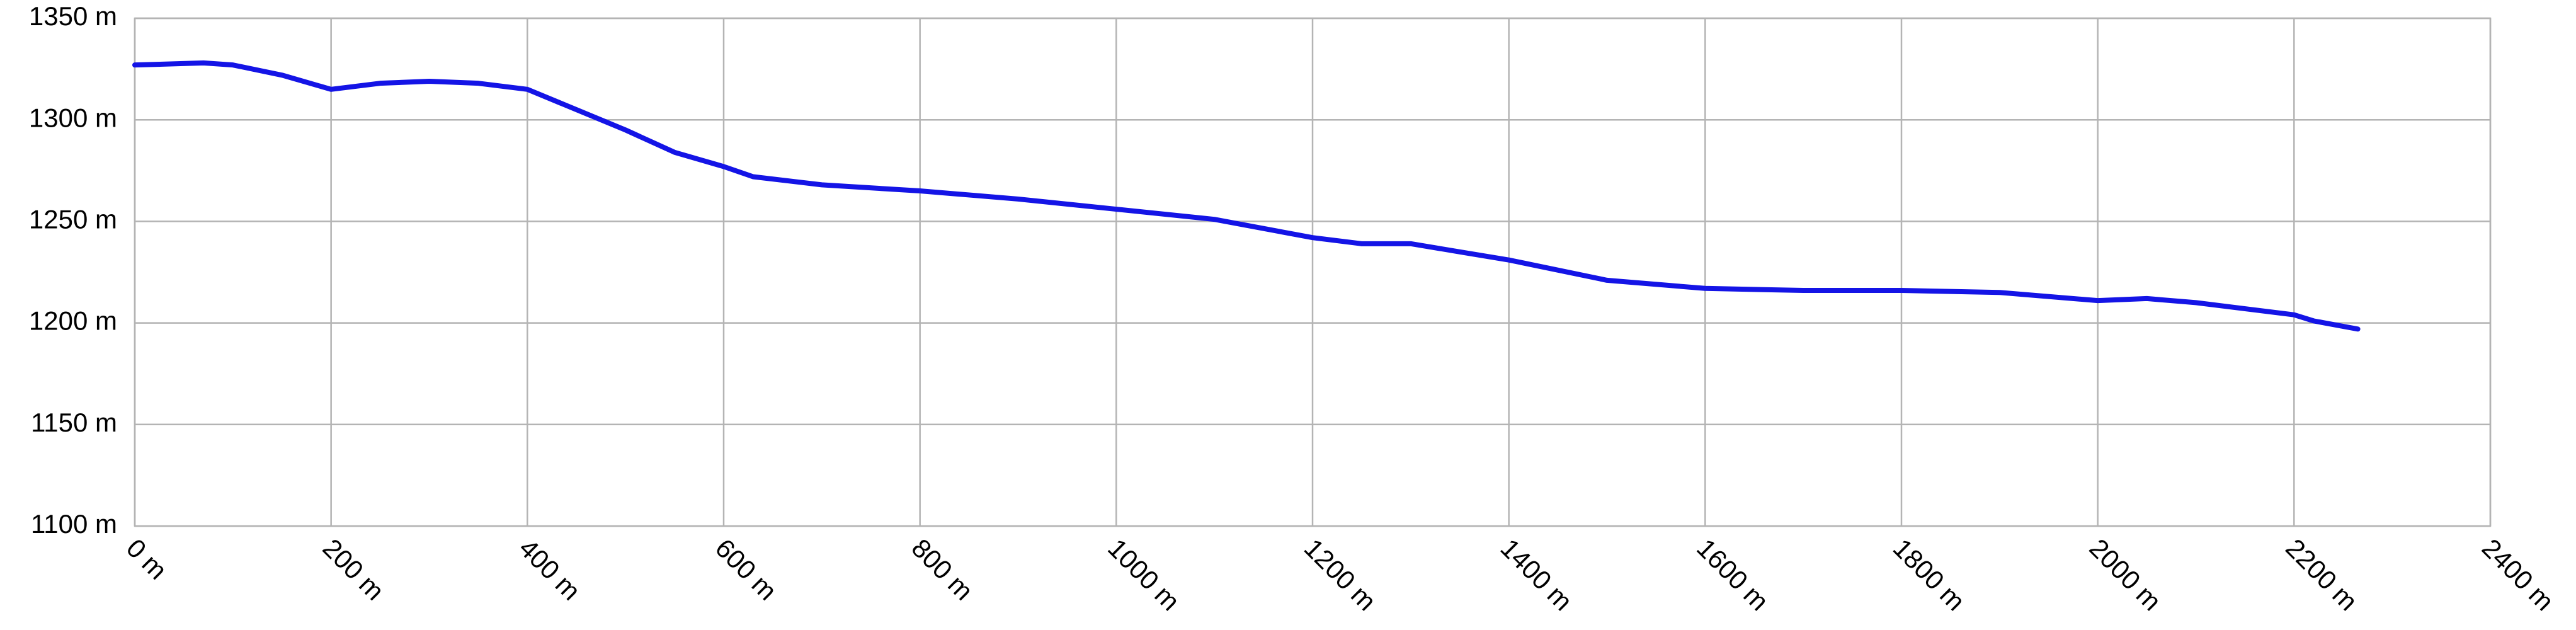 The height and width of the screenshot is (630, 2576). What do you see at coordinates (1929, 574) in the screenshot?
I see `x-tick-label: 1800 m` at bounding box center [1929, 574].